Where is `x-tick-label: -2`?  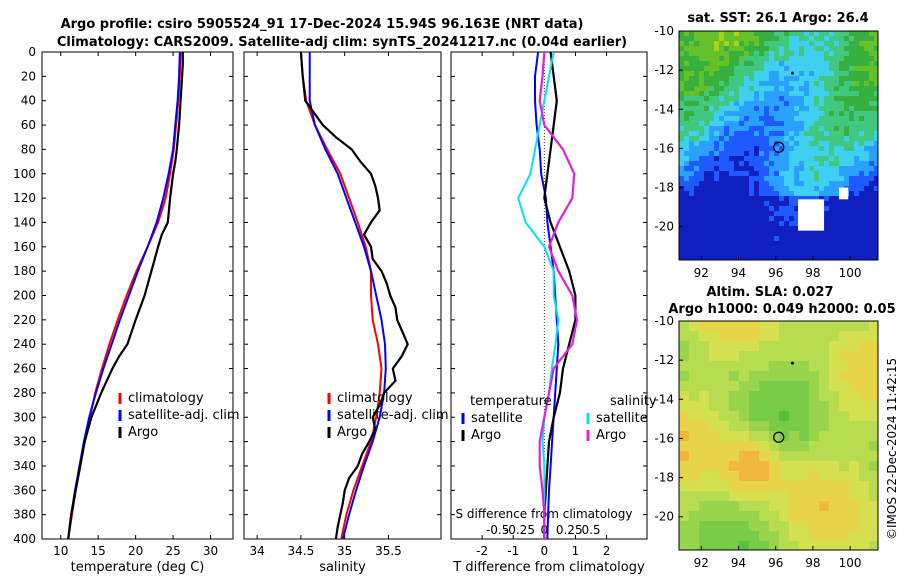
x-tick-label: -2 is located at coordinates (482, 551).